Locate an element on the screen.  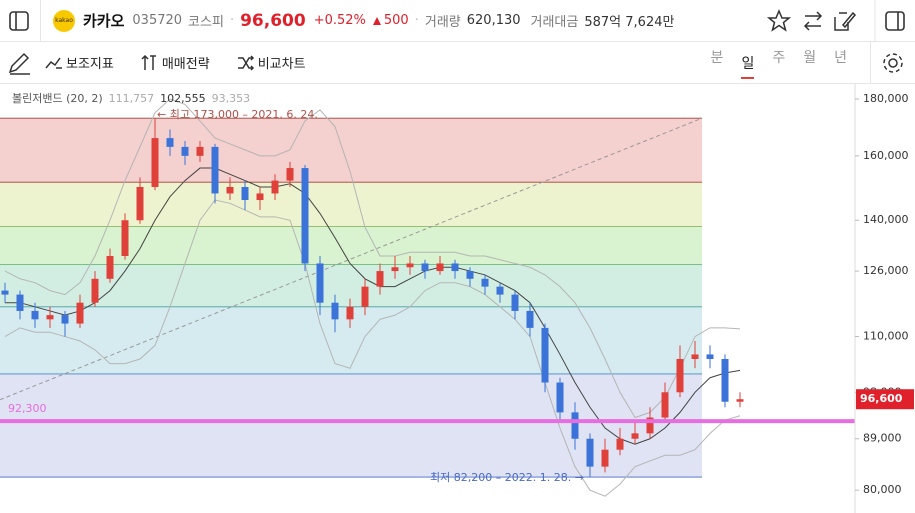
toolbar-label: 보조지표 is located at coordinates (90, 64).